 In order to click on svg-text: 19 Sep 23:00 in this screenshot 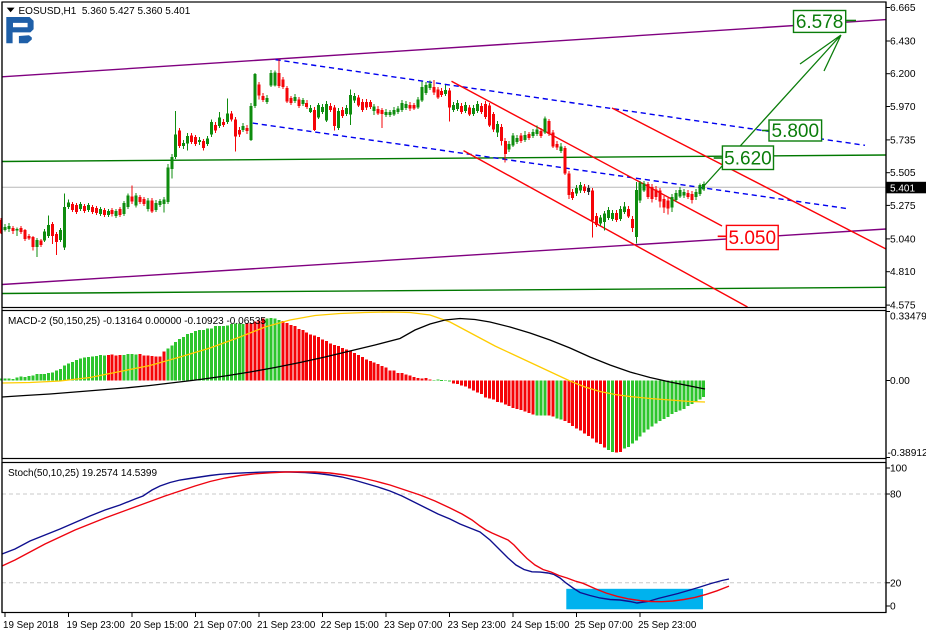, I will do `click(96, 625)`.